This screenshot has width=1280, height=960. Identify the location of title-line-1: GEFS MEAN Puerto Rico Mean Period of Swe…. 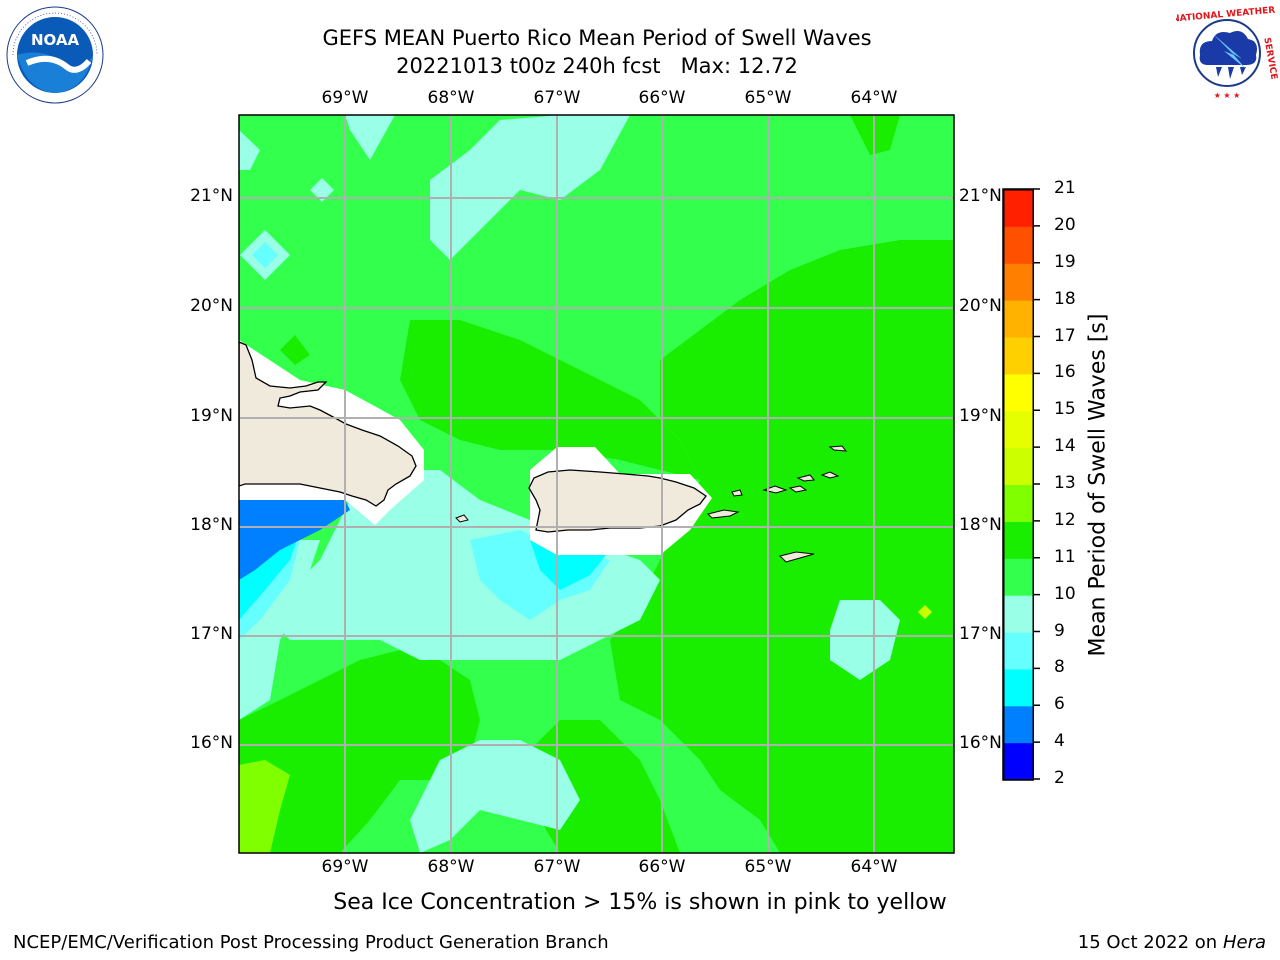
(597, 38).